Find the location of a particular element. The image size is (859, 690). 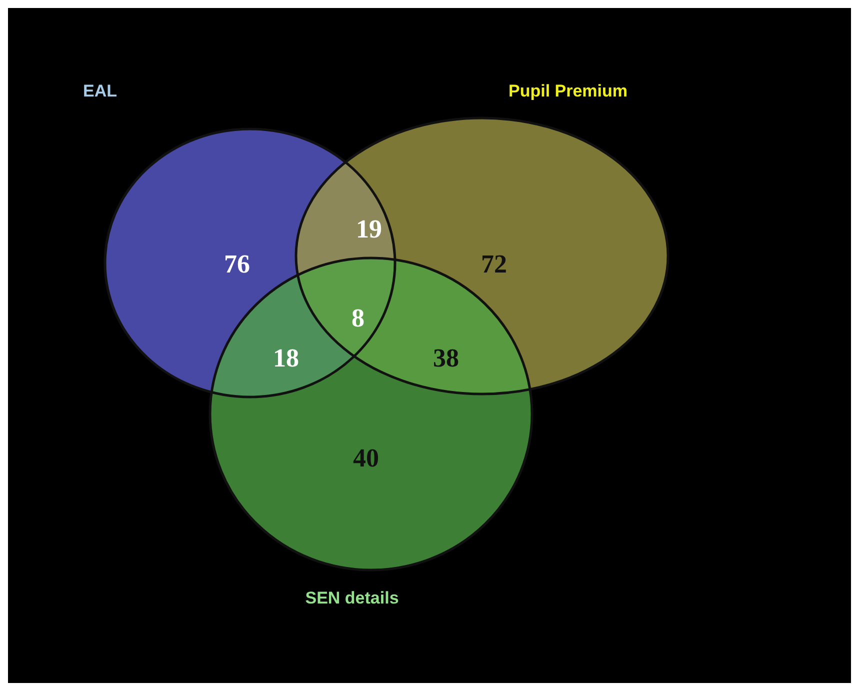

text: SEN details is located at coordinates (352, 598).